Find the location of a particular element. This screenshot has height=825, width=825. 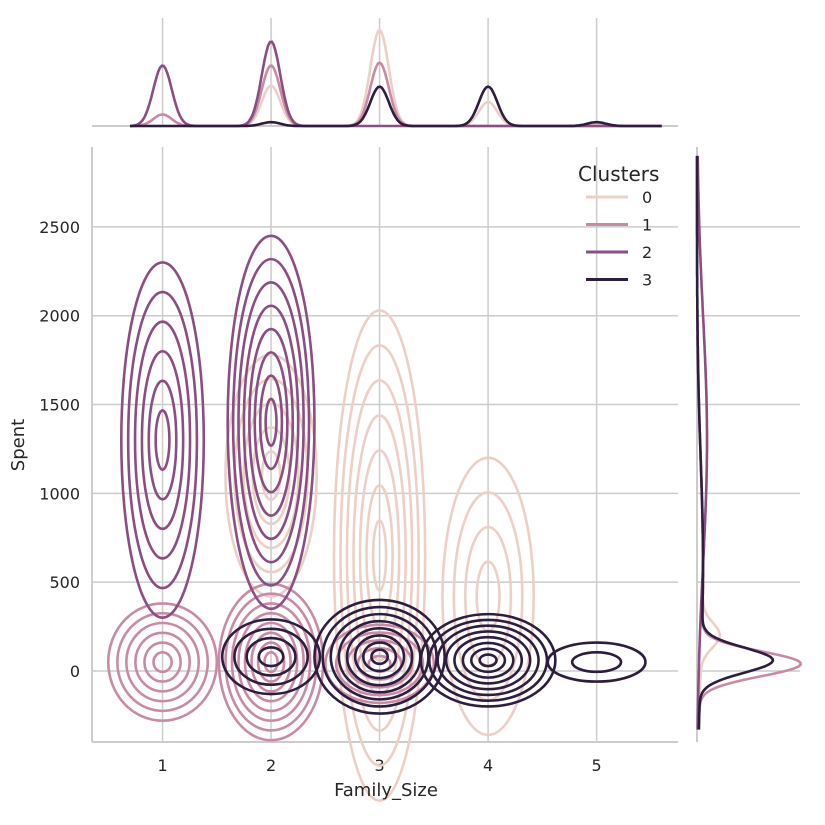

series-2-y-marginal is located at coordinates (702, 442).